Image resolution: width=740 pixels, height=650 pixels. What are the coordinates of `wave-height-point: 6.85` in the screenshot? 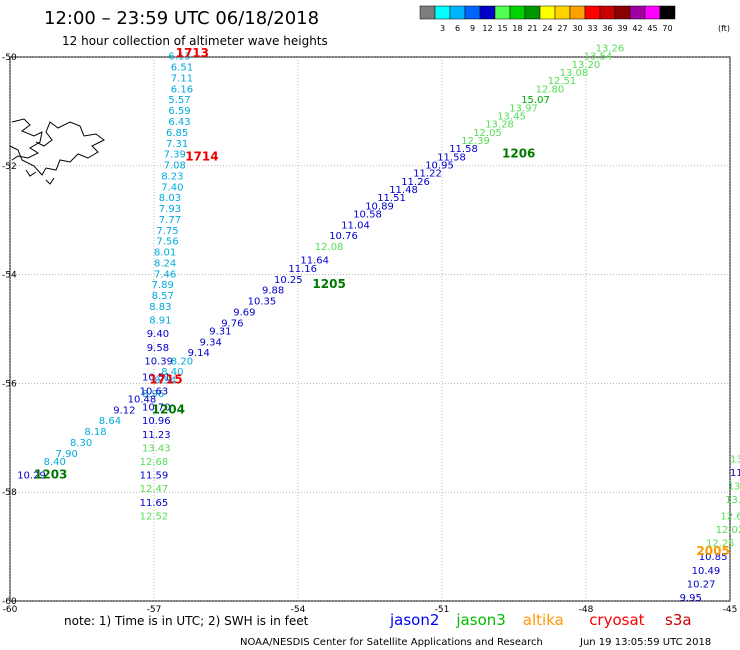 It's located at (177, 133).